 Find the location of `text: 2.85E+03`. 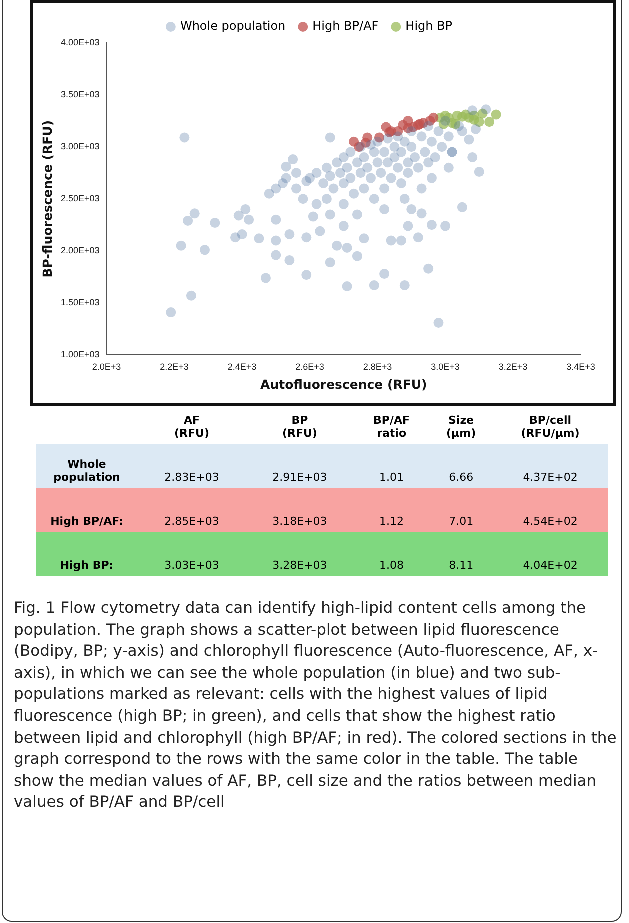

text: 2.85E+03 is located at coordinates (192, 522).